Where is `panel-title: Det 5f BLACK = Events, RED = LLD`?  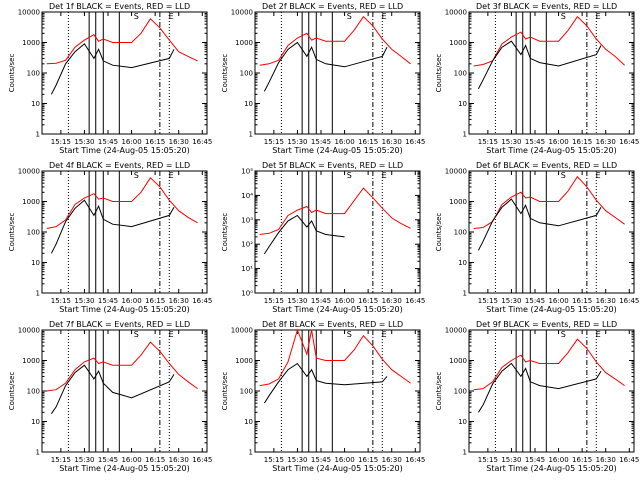
panel-title: Det 5f BLACK = Events, RED = LLD is located at coordinates (332, 165).